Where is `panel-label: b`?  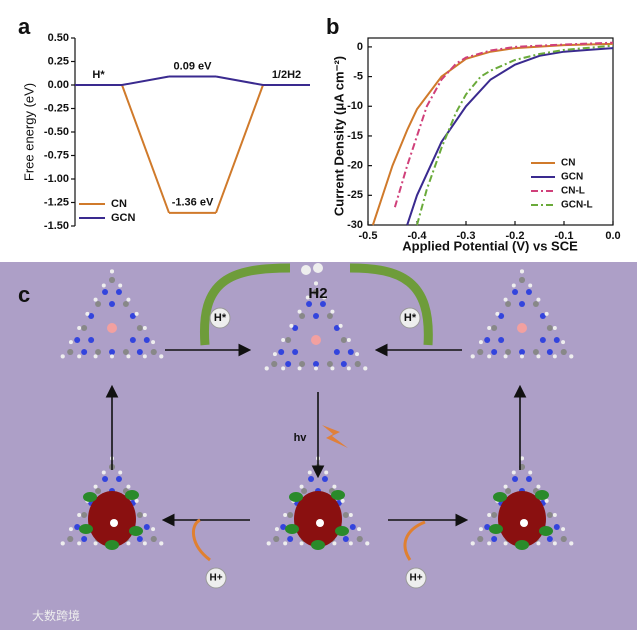
panel-label: b is located at coordinates (332, 26).